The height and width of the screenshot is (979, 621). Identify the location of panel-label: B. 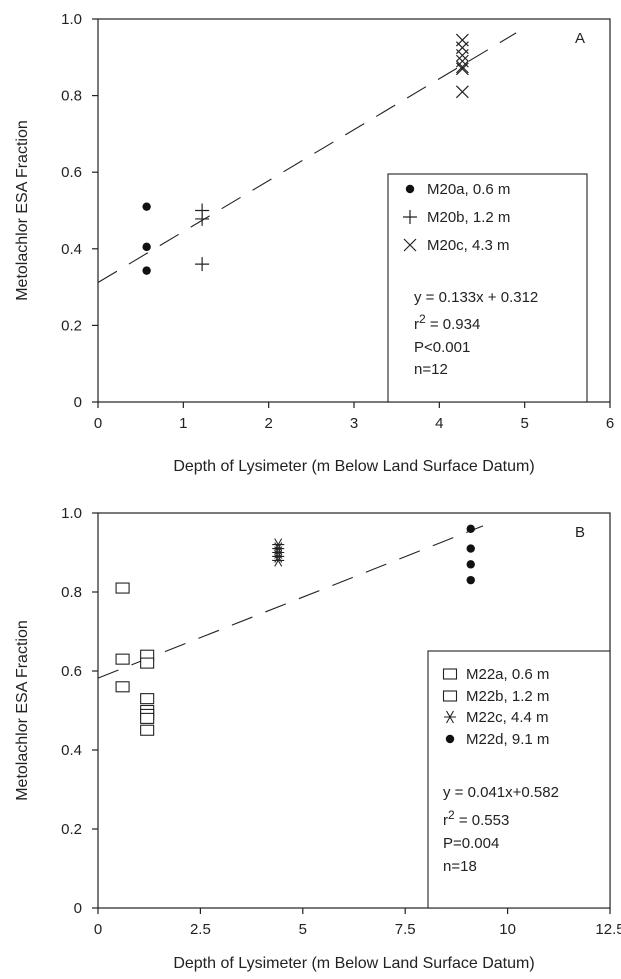
(580, 532).